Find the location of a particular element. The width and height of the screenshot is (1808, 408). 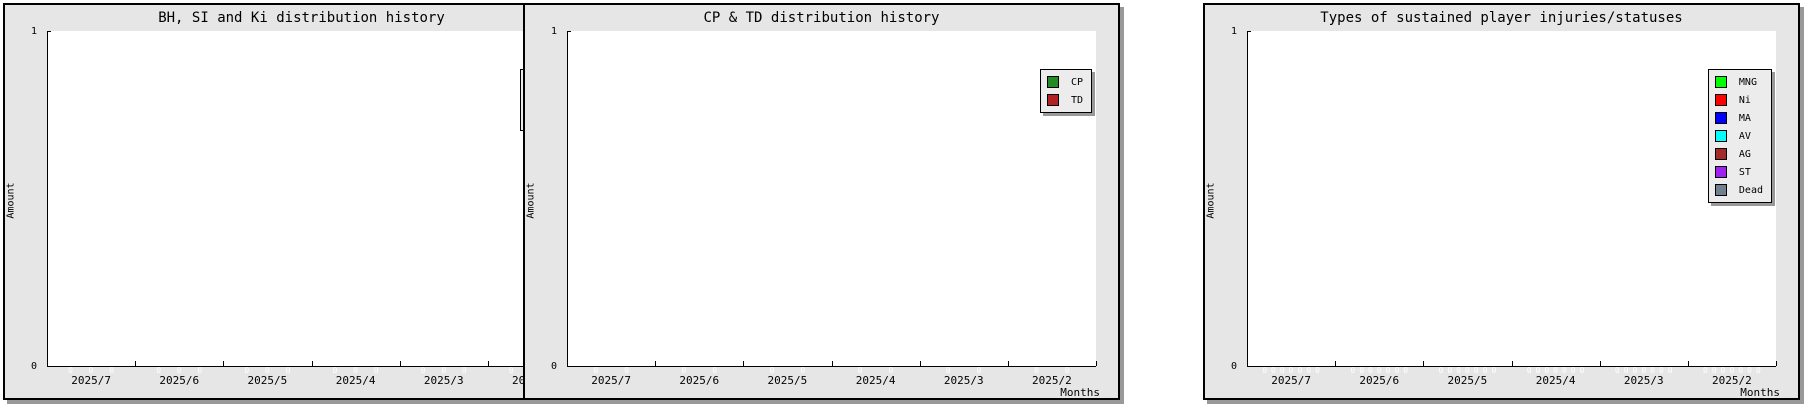

x-axis-label: Months is located at coordinates (1760, 392).